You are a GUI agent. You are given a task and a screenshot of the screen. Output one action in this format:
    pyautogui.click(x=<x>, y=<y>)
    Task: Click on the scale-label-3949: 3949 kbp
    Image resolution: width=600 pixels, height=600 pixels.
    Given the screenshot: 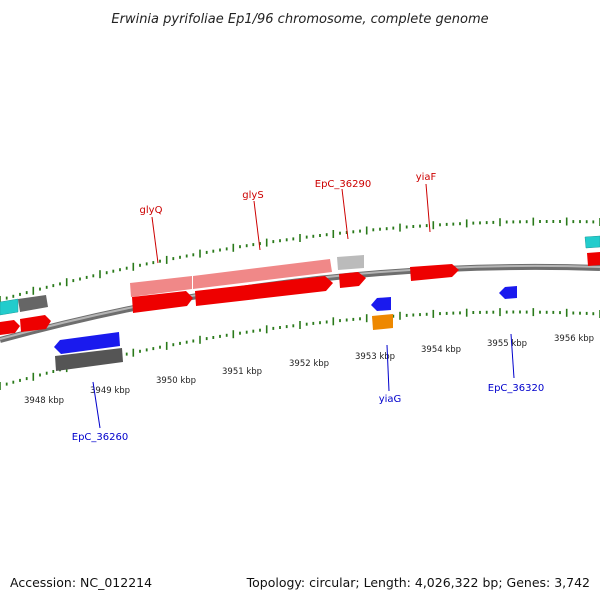 What is the action you would take?
    pyautogui.click(x=110, y=391)
    